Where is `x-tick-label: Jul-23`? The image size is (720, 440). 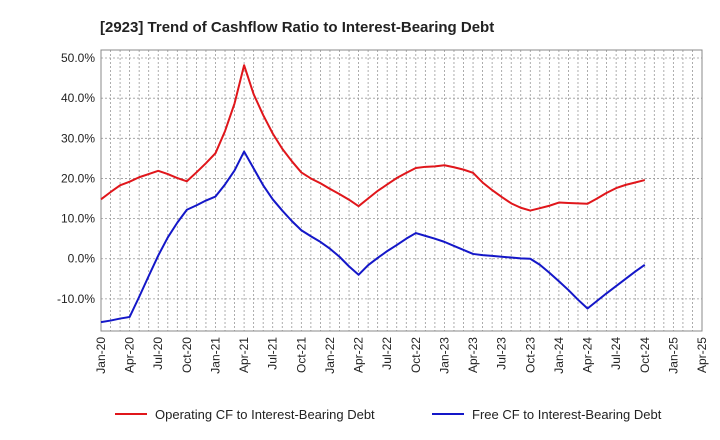
x-tick-label: Jul-23 is located at coordinates (502, 353).